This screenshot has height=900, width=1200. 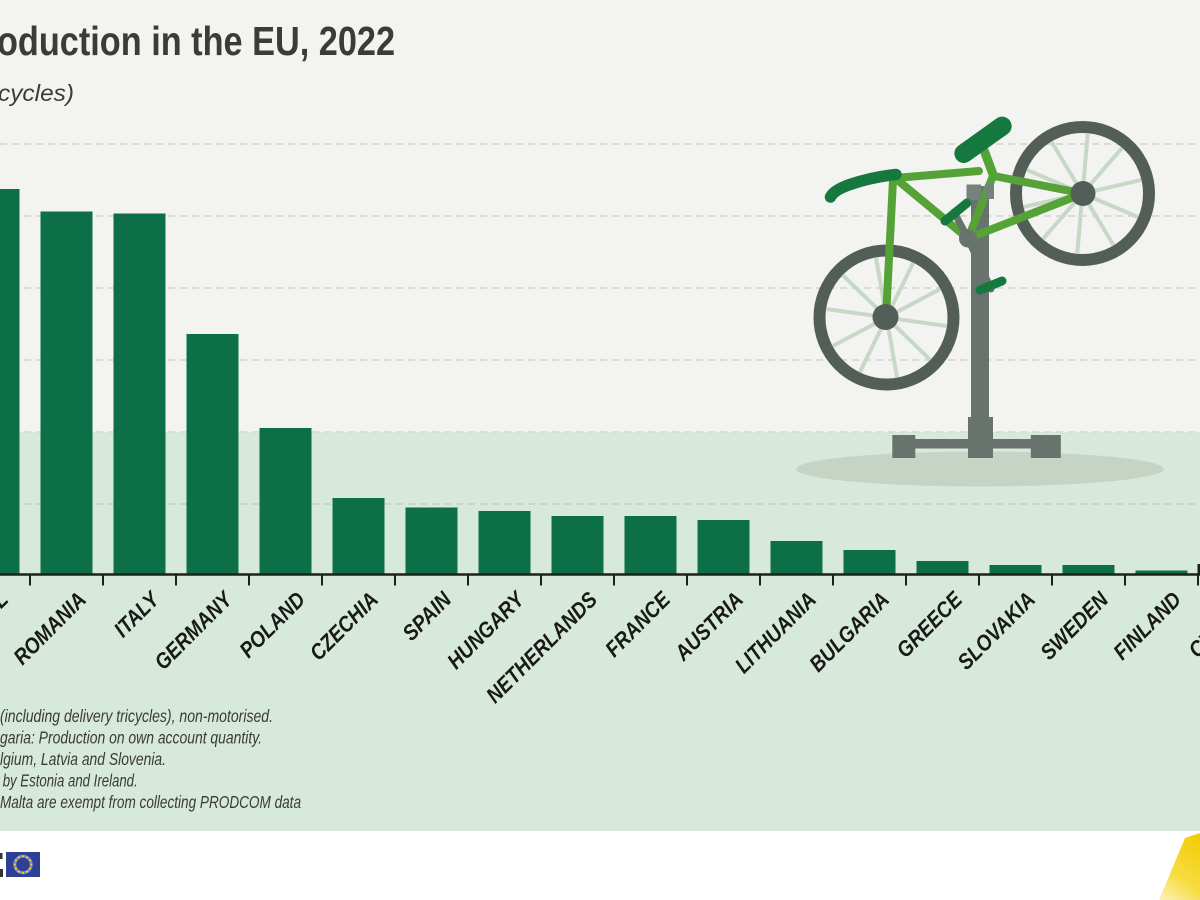 What do you see at coordinates (37, 93) in the screenshot?
I see `svg-text: cycles)` at bounding box center [37, 93].